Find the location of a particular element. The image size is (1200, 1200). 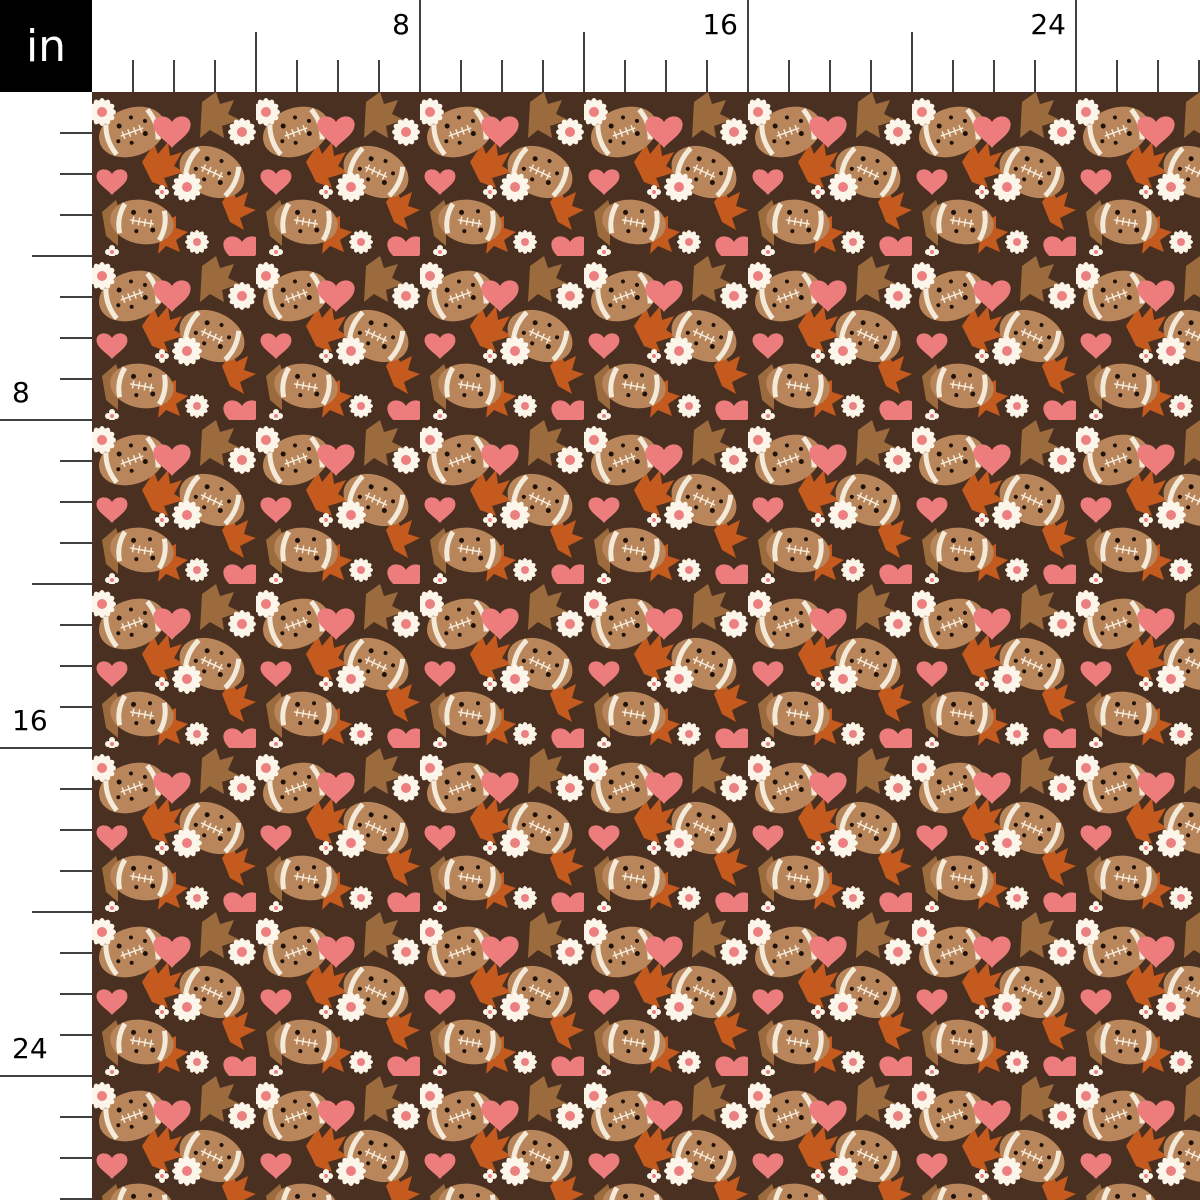

unit-badge: in is located at coordinates (46, 46).